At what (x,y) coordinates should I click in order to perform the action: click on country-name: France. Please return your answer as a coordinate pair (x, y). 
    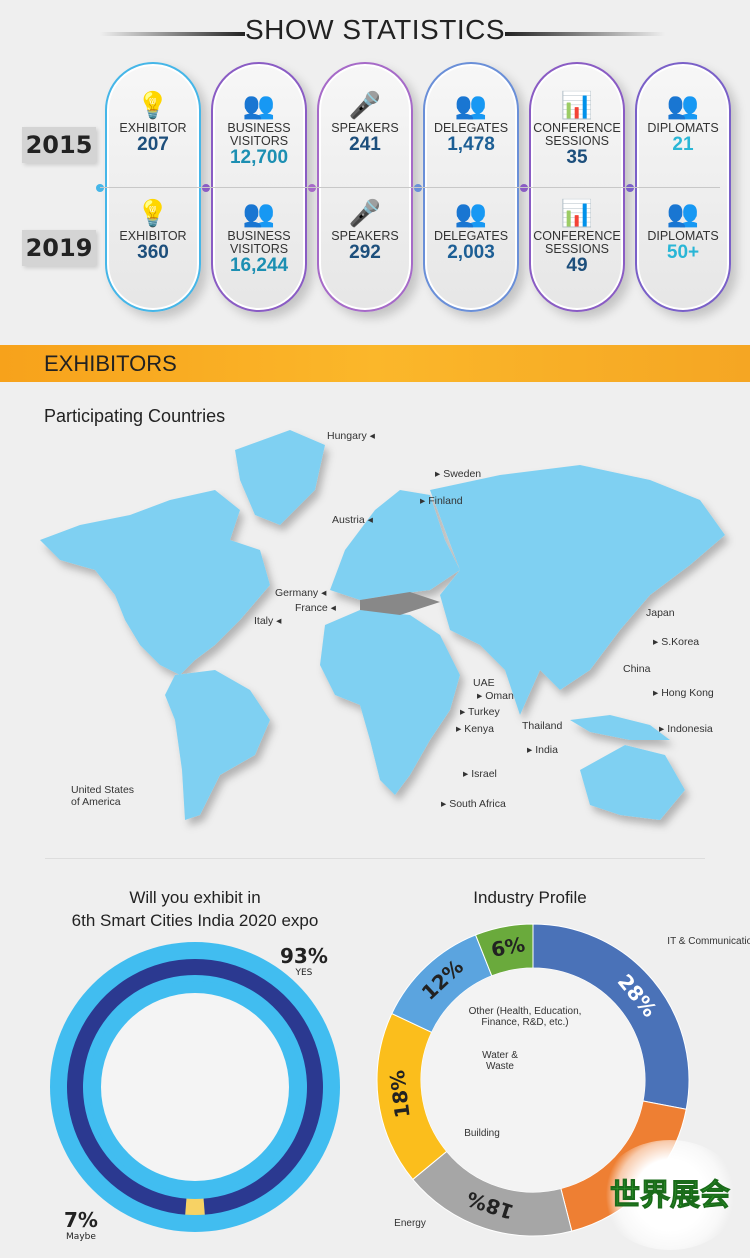
    Looking at the image, I should click on (311, 608).